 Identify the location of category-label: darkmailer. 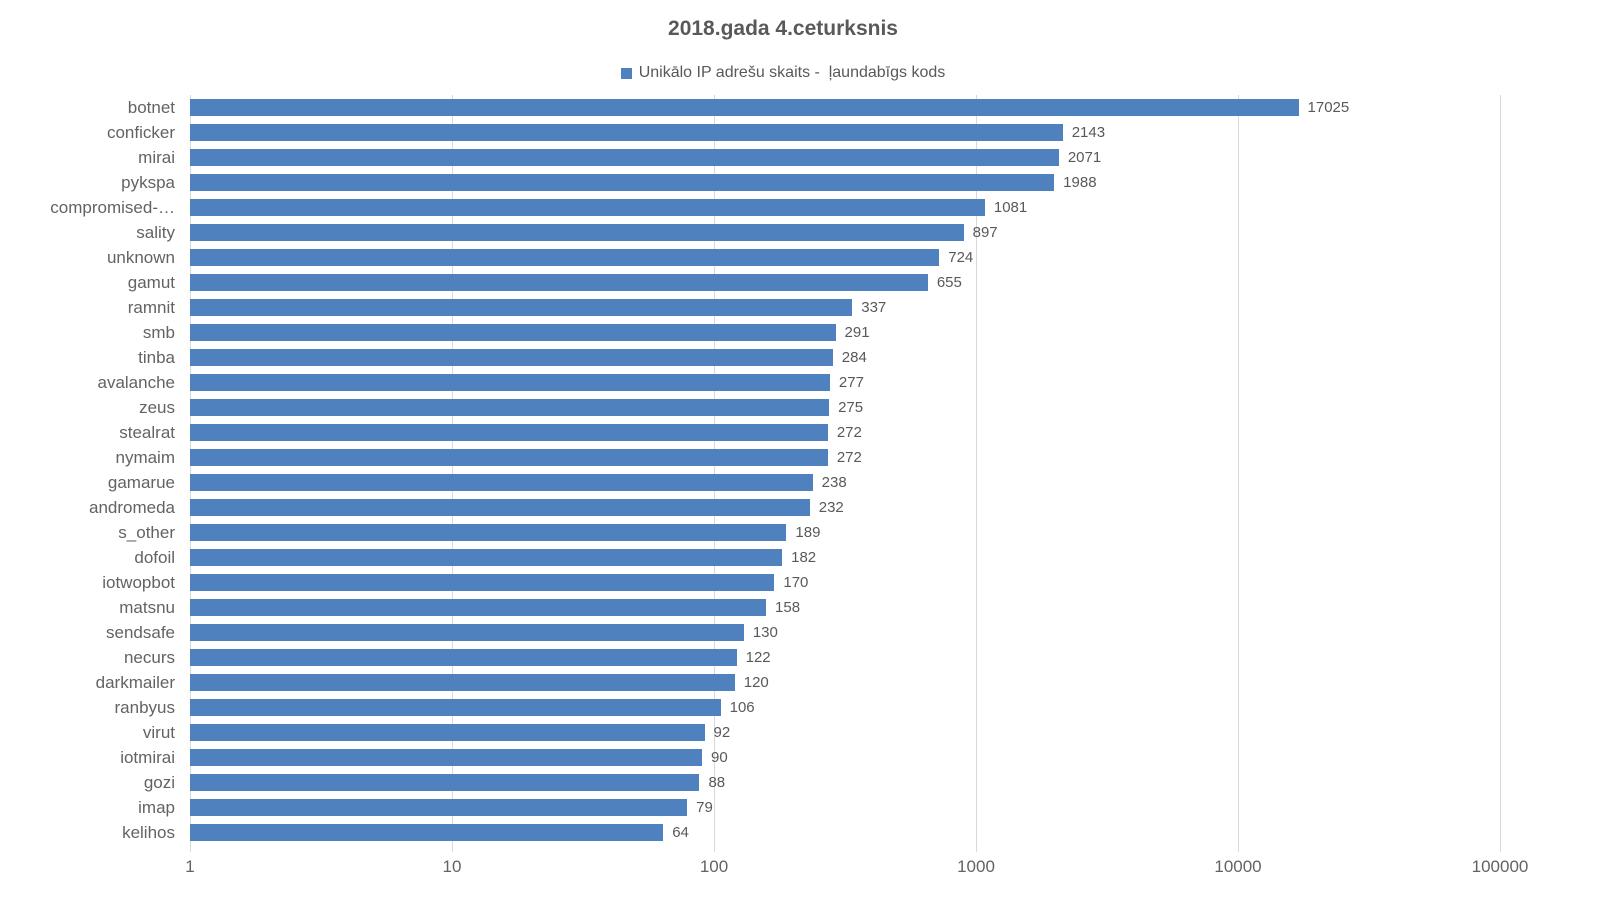
(135, 682).